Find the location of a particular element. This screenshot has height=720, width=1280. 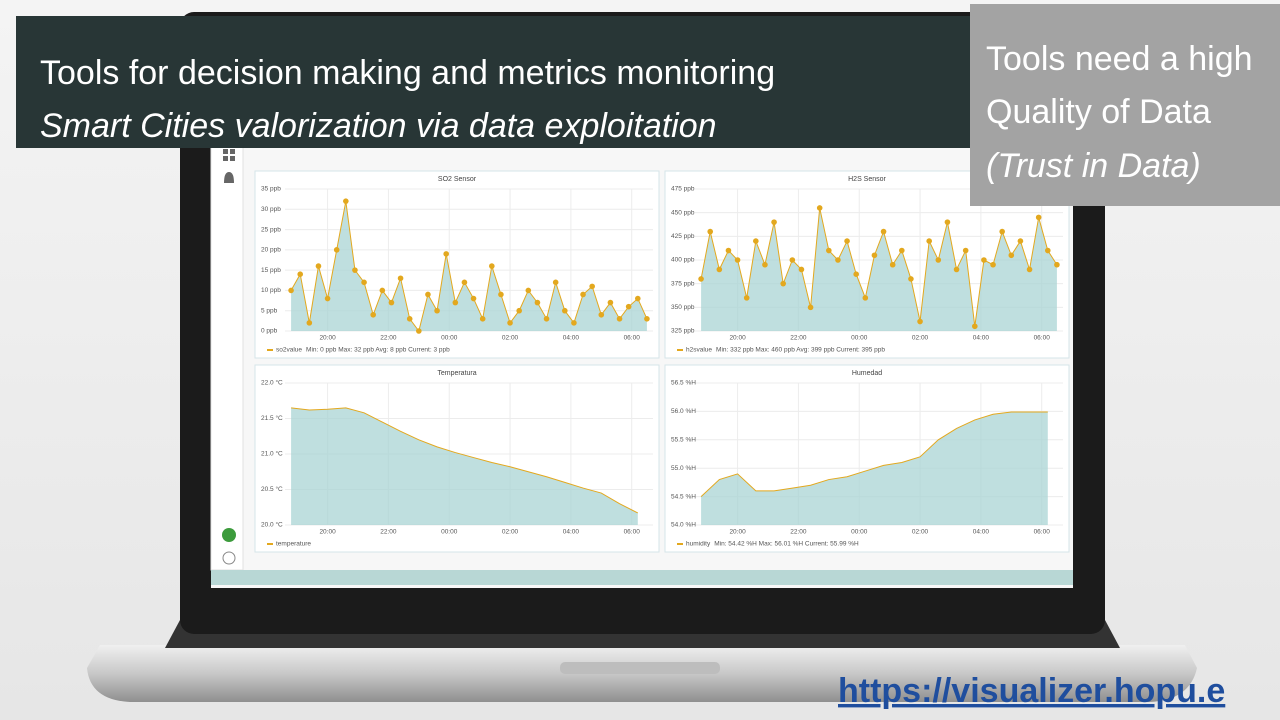

panel-title: H2S Sensor is located at coordinates (867, 179).